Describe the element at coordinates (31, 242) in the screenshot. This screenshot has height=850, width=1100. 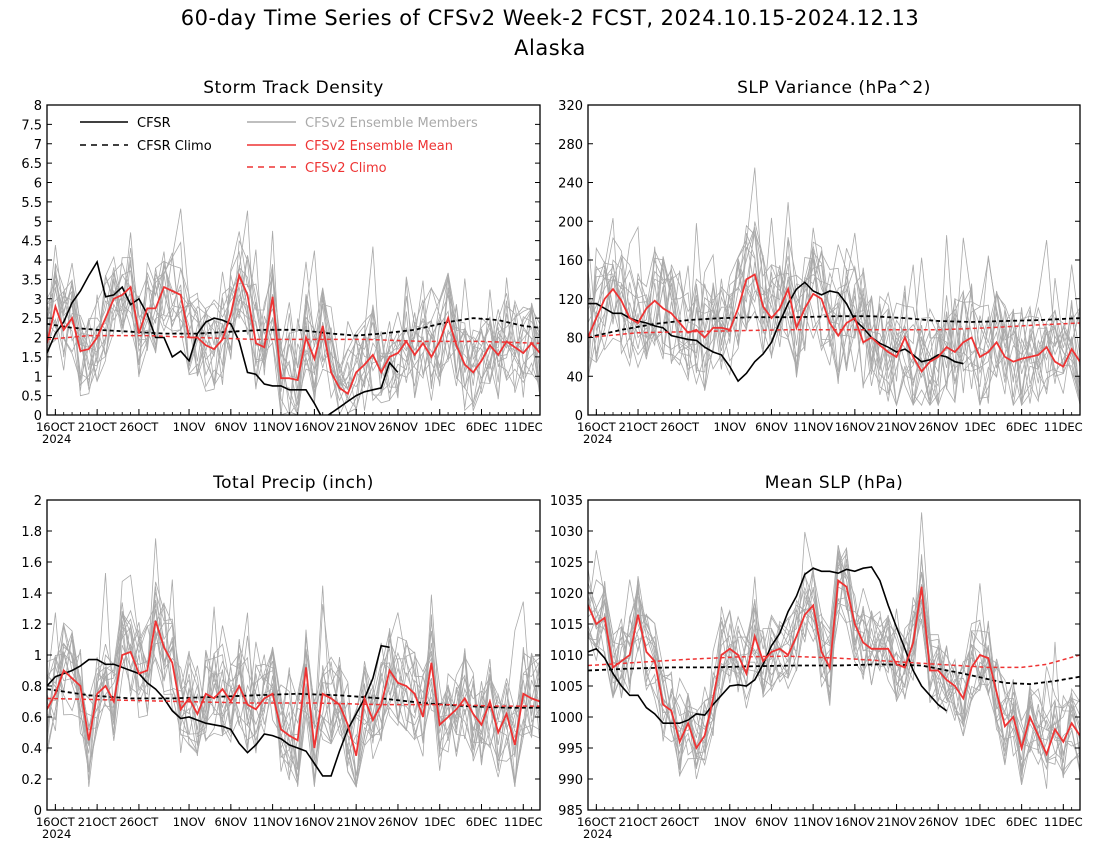
I see `y-tick-label: 4.5` at that location.